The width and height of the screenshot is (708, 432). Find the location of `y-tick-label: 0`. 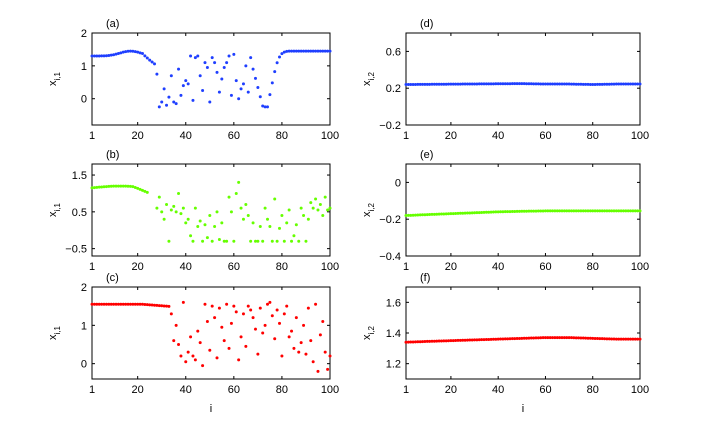

y-tick-label: 0 is located at coordinates (398, 183).